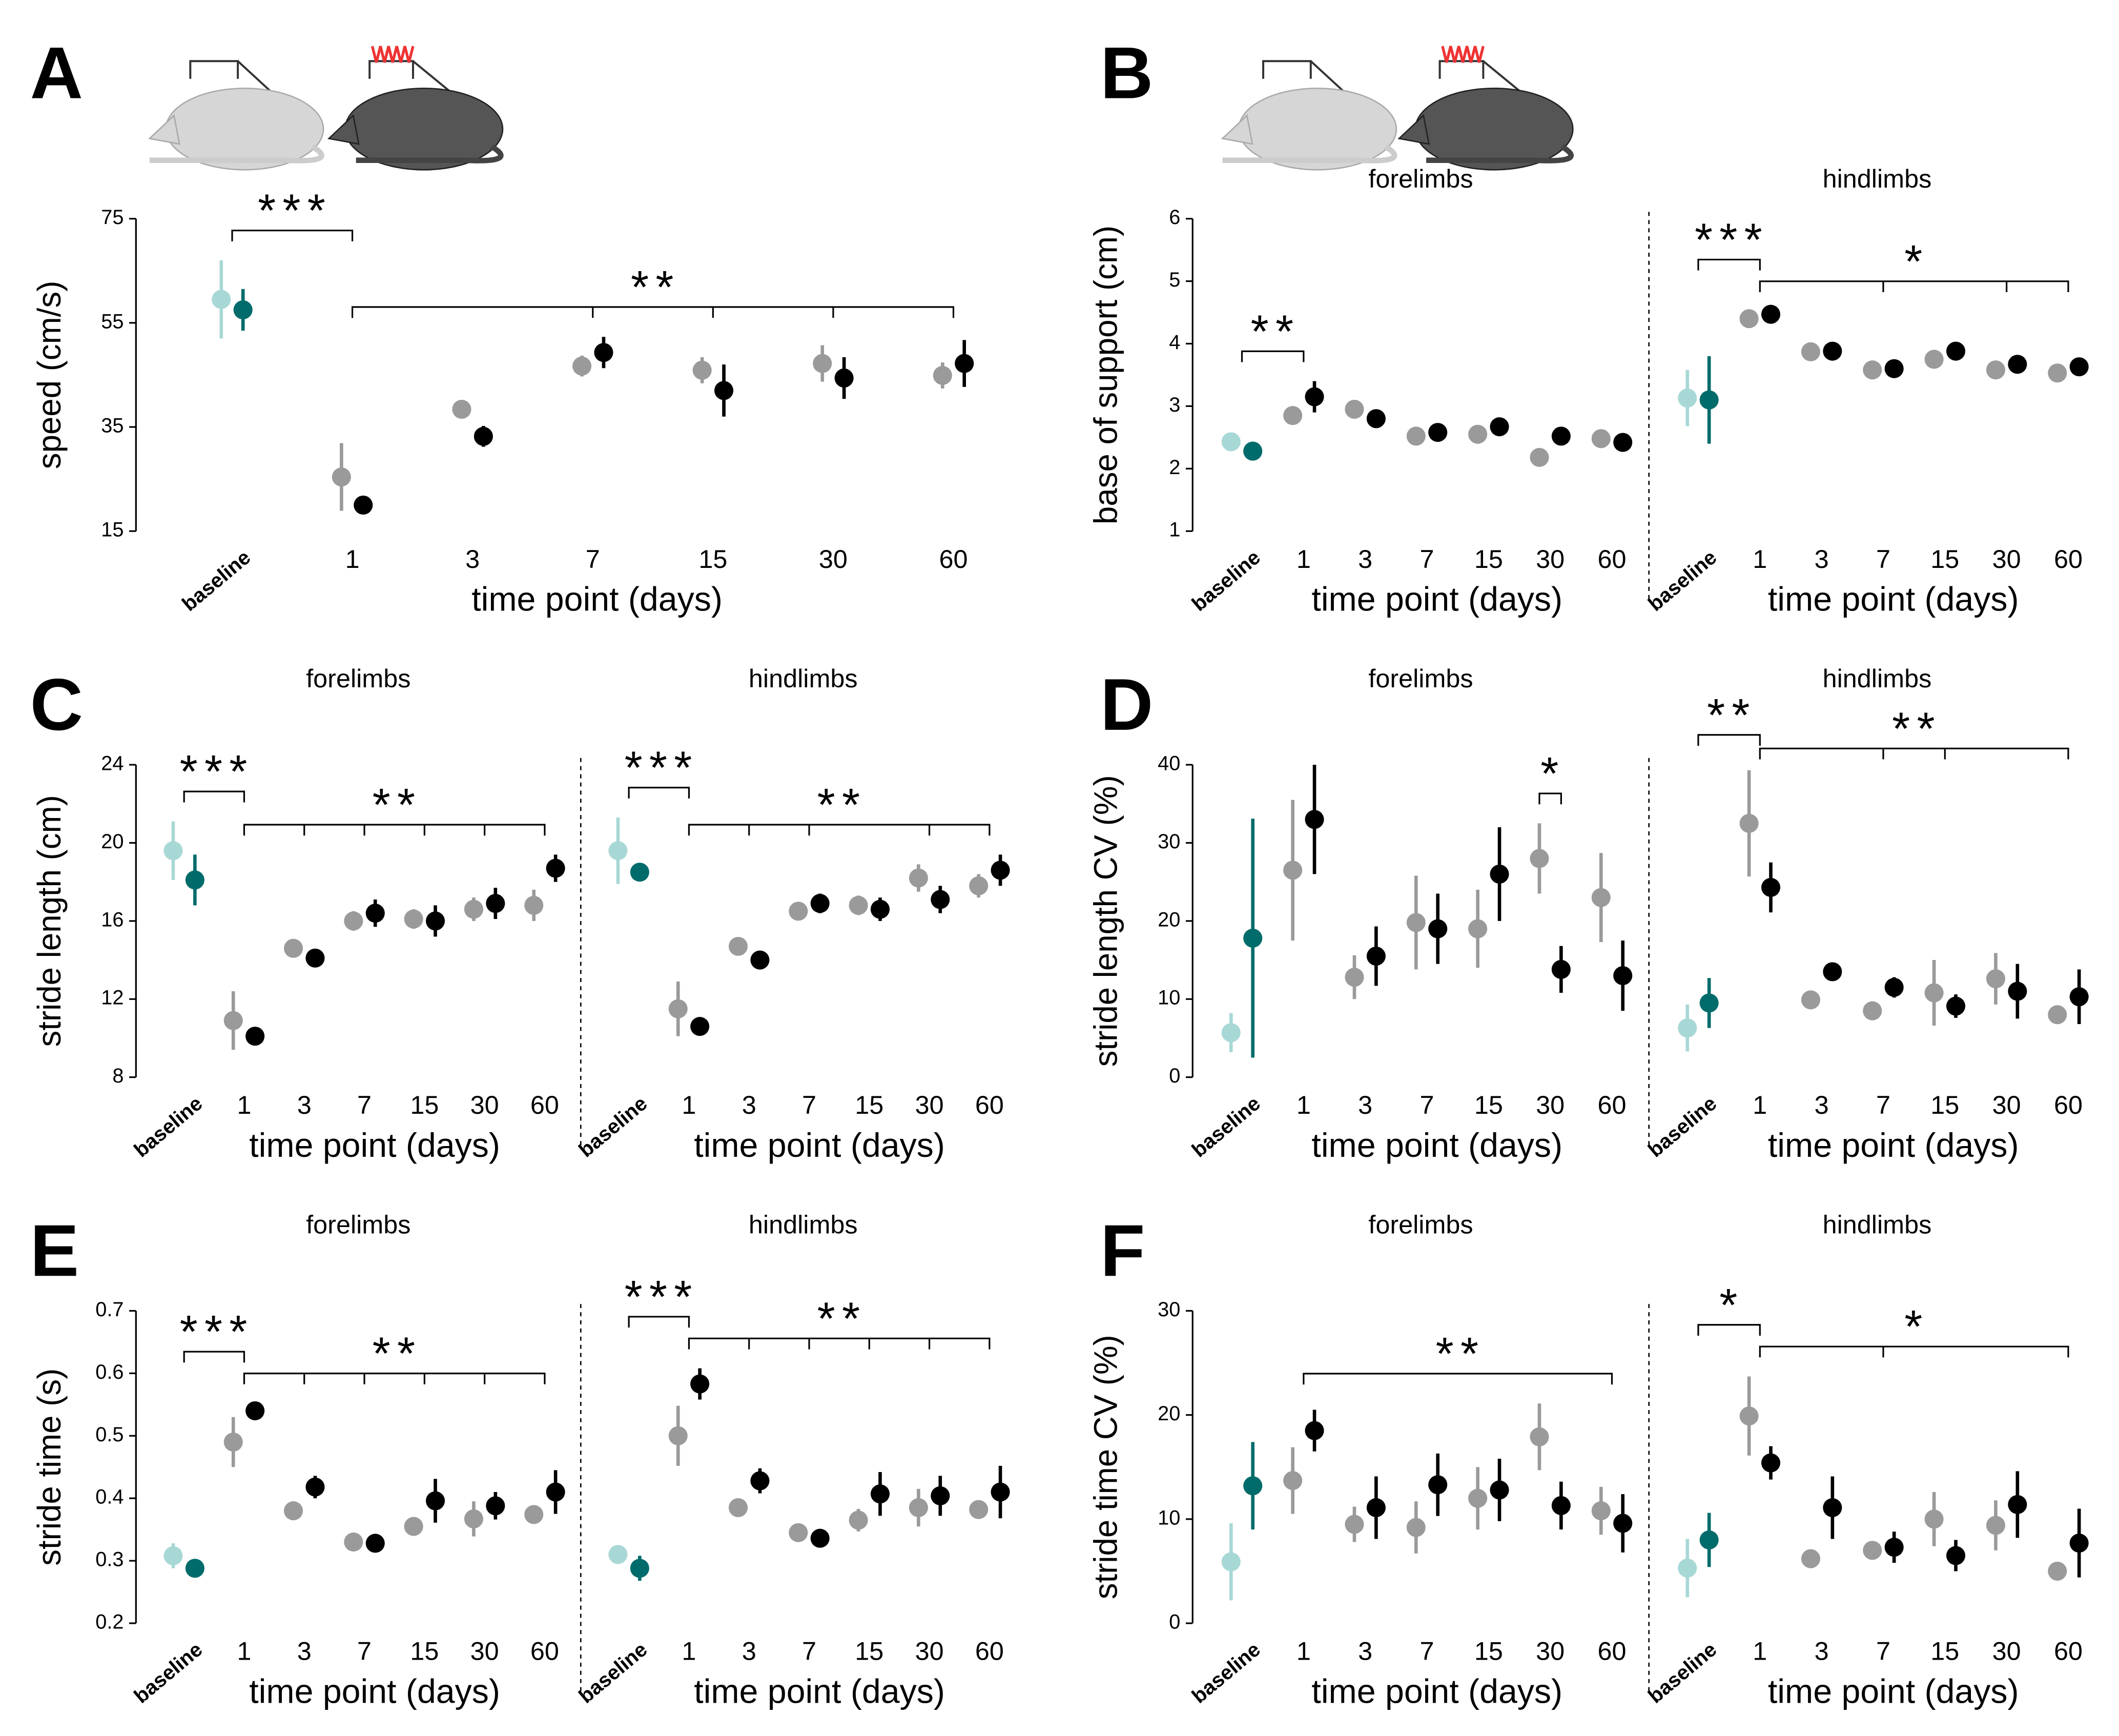 The height and width of the screenshot is (1736, 2119). Describe the element at coordinates (1169, 842) in the screenshot. I see `y-tick-label: 30` at that location.